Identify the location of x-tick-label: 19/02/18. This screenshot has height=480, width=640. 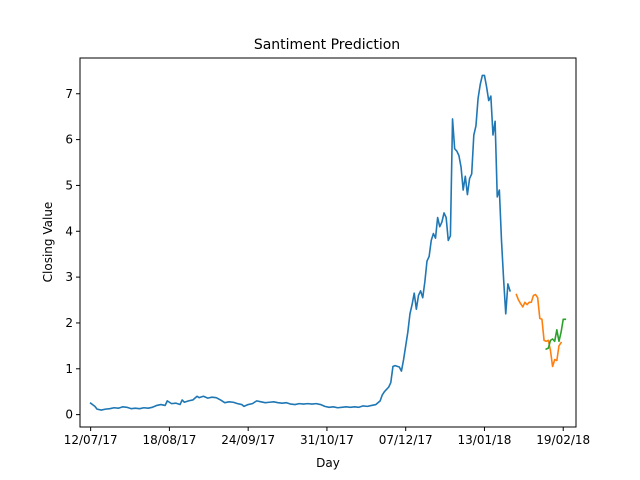
(563, 440).